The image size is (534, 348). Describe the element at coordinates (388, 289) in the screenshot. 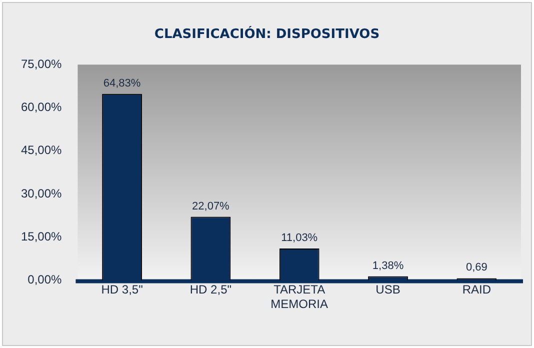

I see `x-tick-label: USB` at that location.